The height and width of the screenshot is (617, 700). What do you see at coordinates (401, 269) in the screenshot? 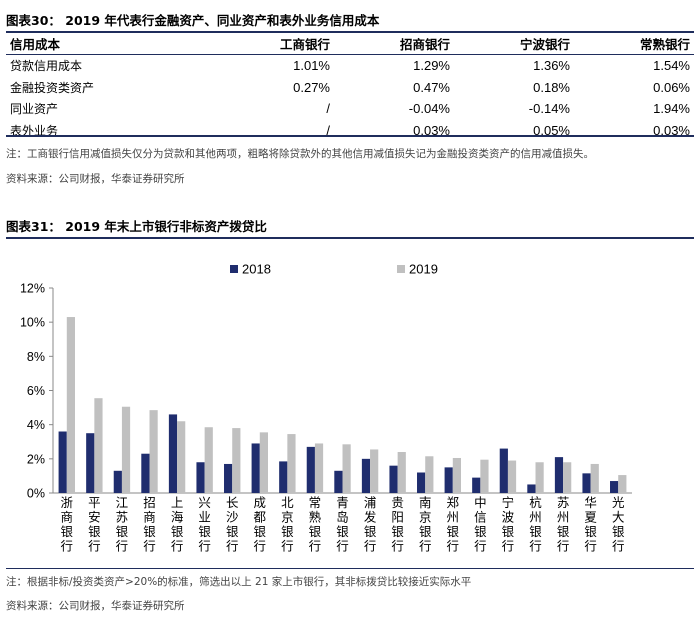
I see `legend-swatch-2019` at bounding box center [401, 269].